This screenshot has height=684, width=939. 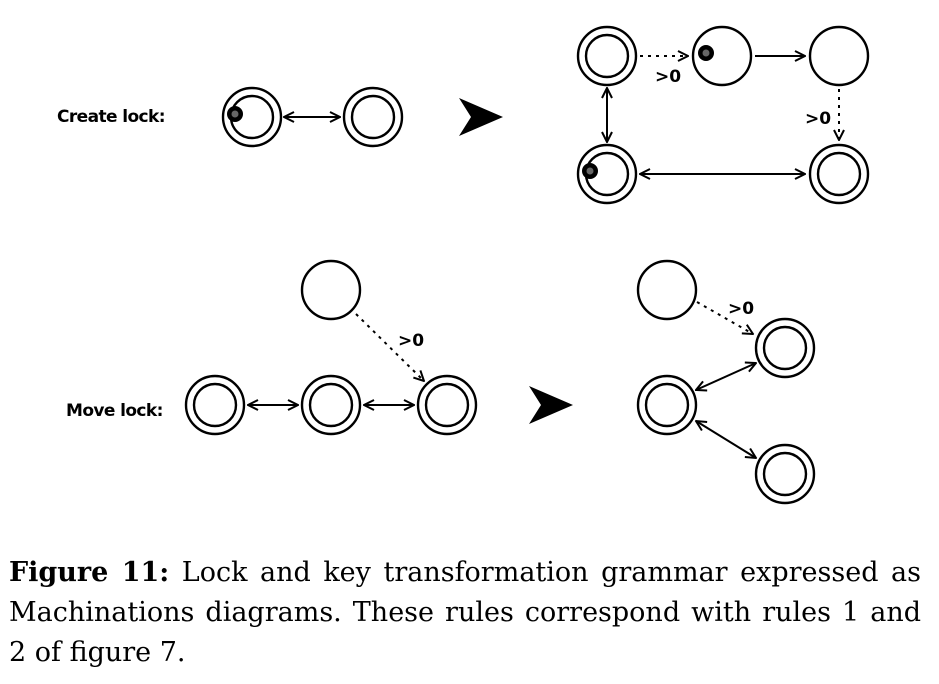 I want to click on create-lock-after: >0 >0, so click(x=723, y=115).